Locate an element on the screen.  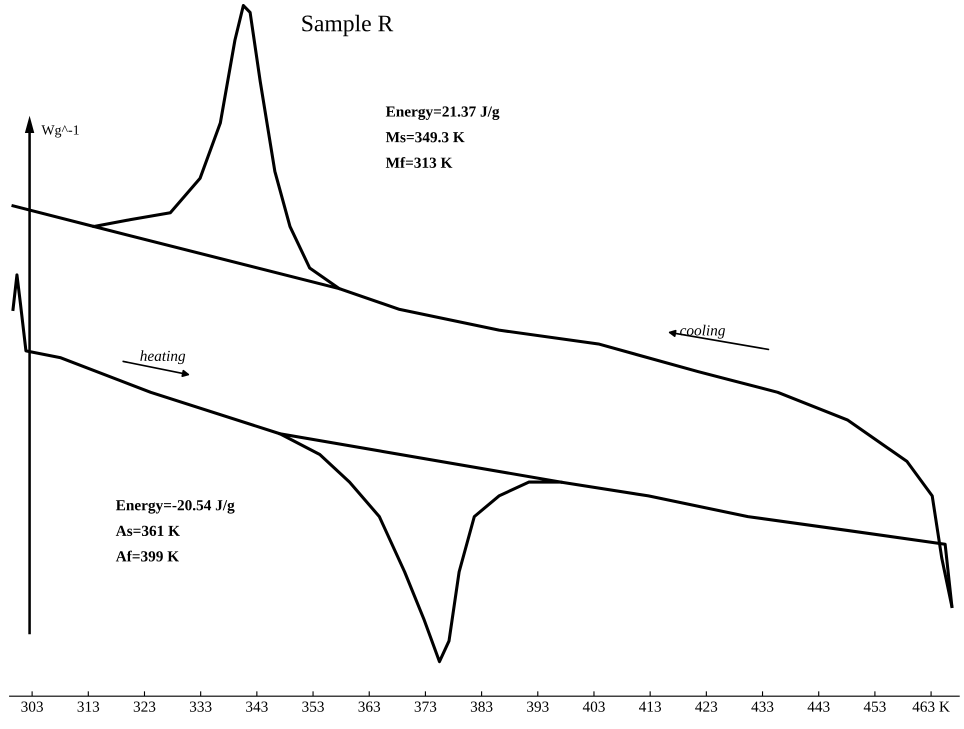
y-axis-title: Wg^-1 is located at coordinates (60, 131).